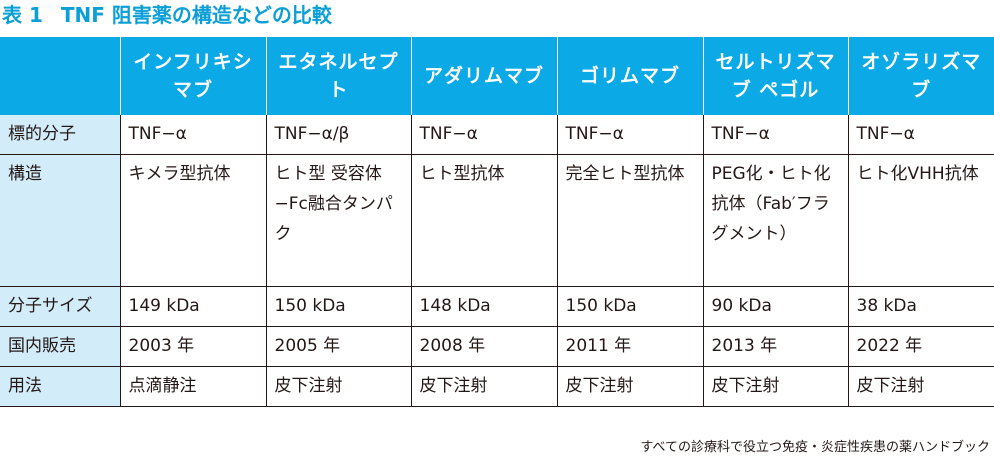  What do you see at coordinates (338, 220) in the screenshot?
I see `table-cell: ヒト型 受容体−Fc融合タンパク` at bounding box center [338, 220].